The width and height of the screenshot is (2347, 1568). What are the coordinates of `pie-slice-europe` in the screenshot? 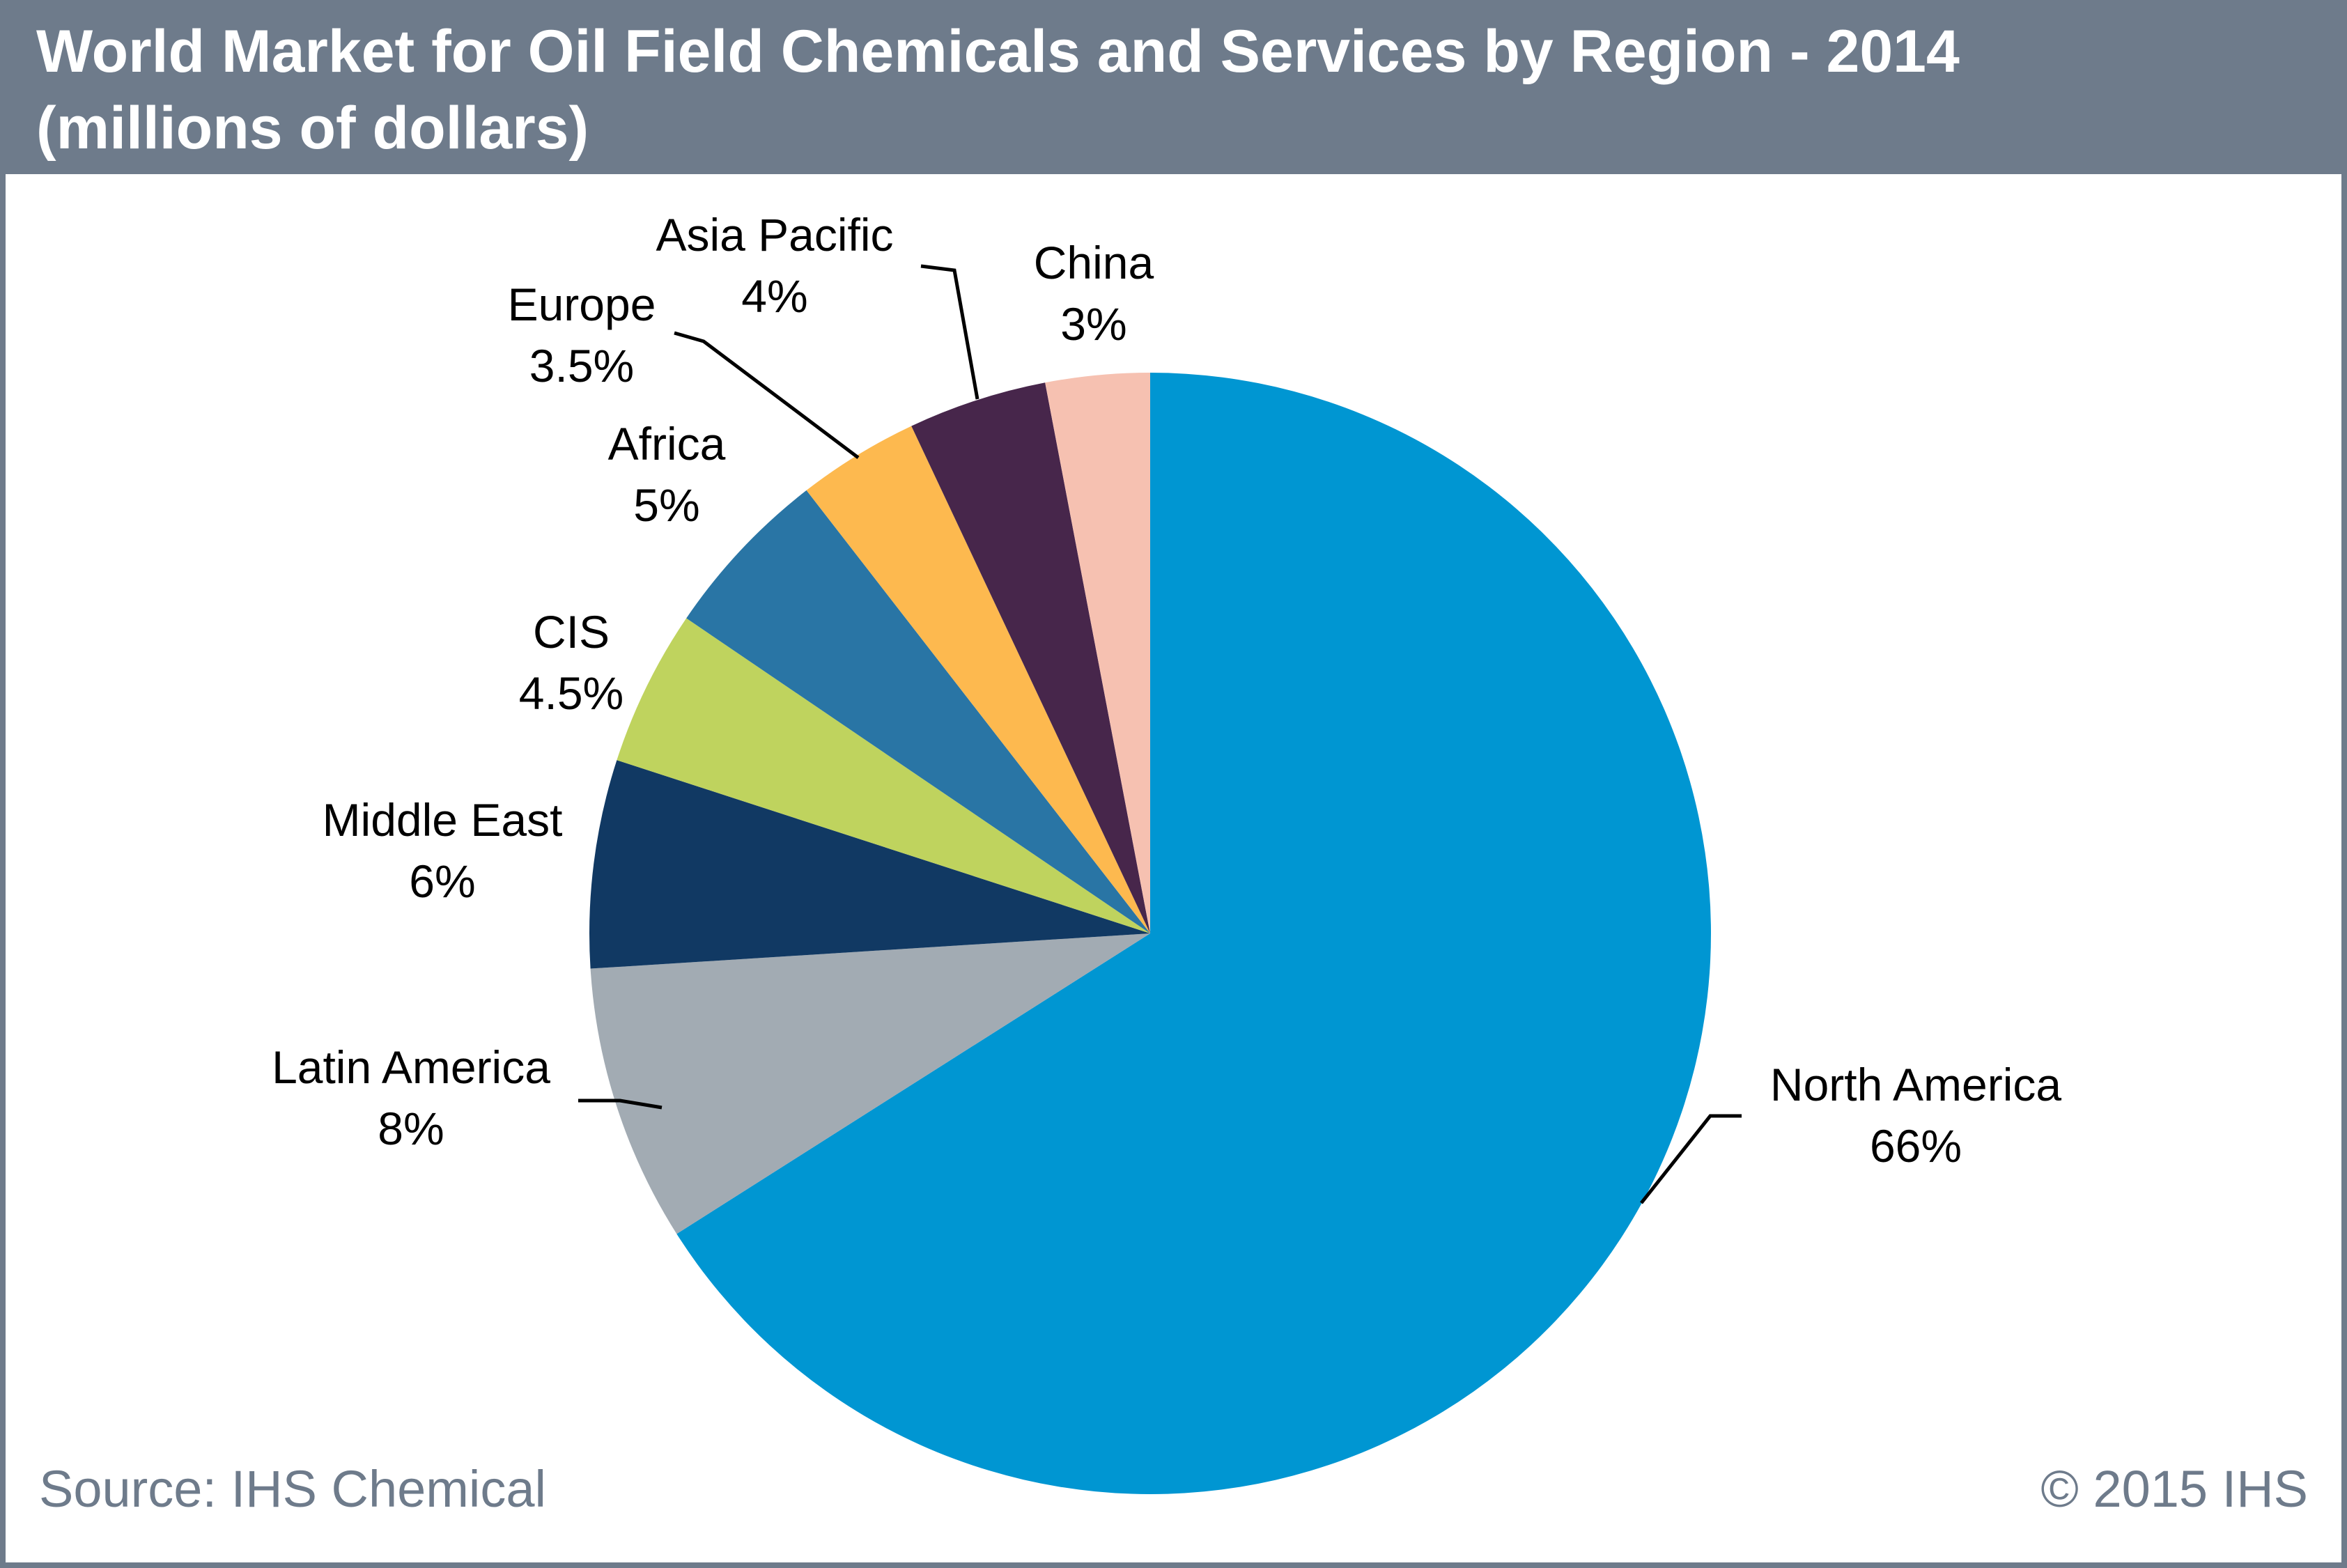 It's located at (978, 679).